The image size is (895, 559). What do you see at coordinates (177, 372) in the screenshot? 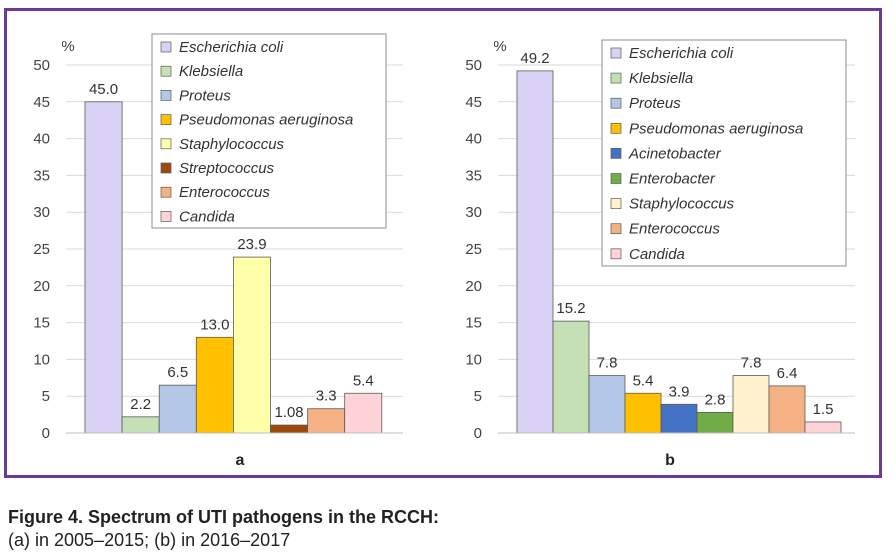
I see `data-label: 6.5` at bounding box center [177, 372].